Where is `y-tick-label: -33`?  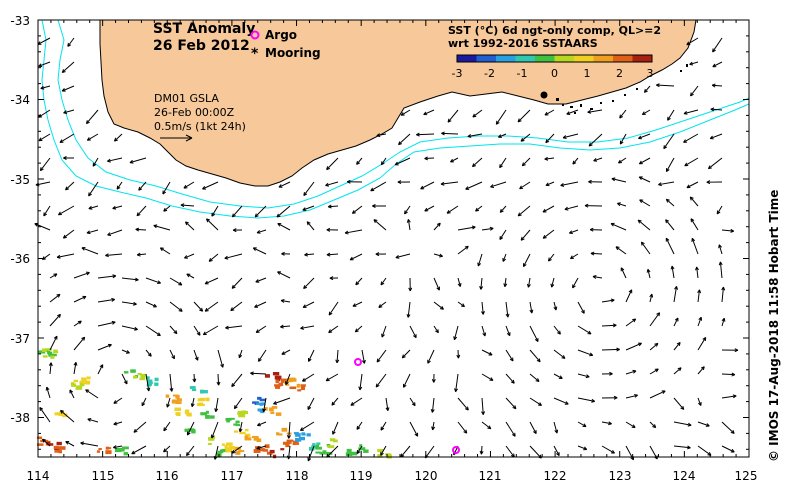
y-tick-label: -33 is located at coordinates (20, 21).